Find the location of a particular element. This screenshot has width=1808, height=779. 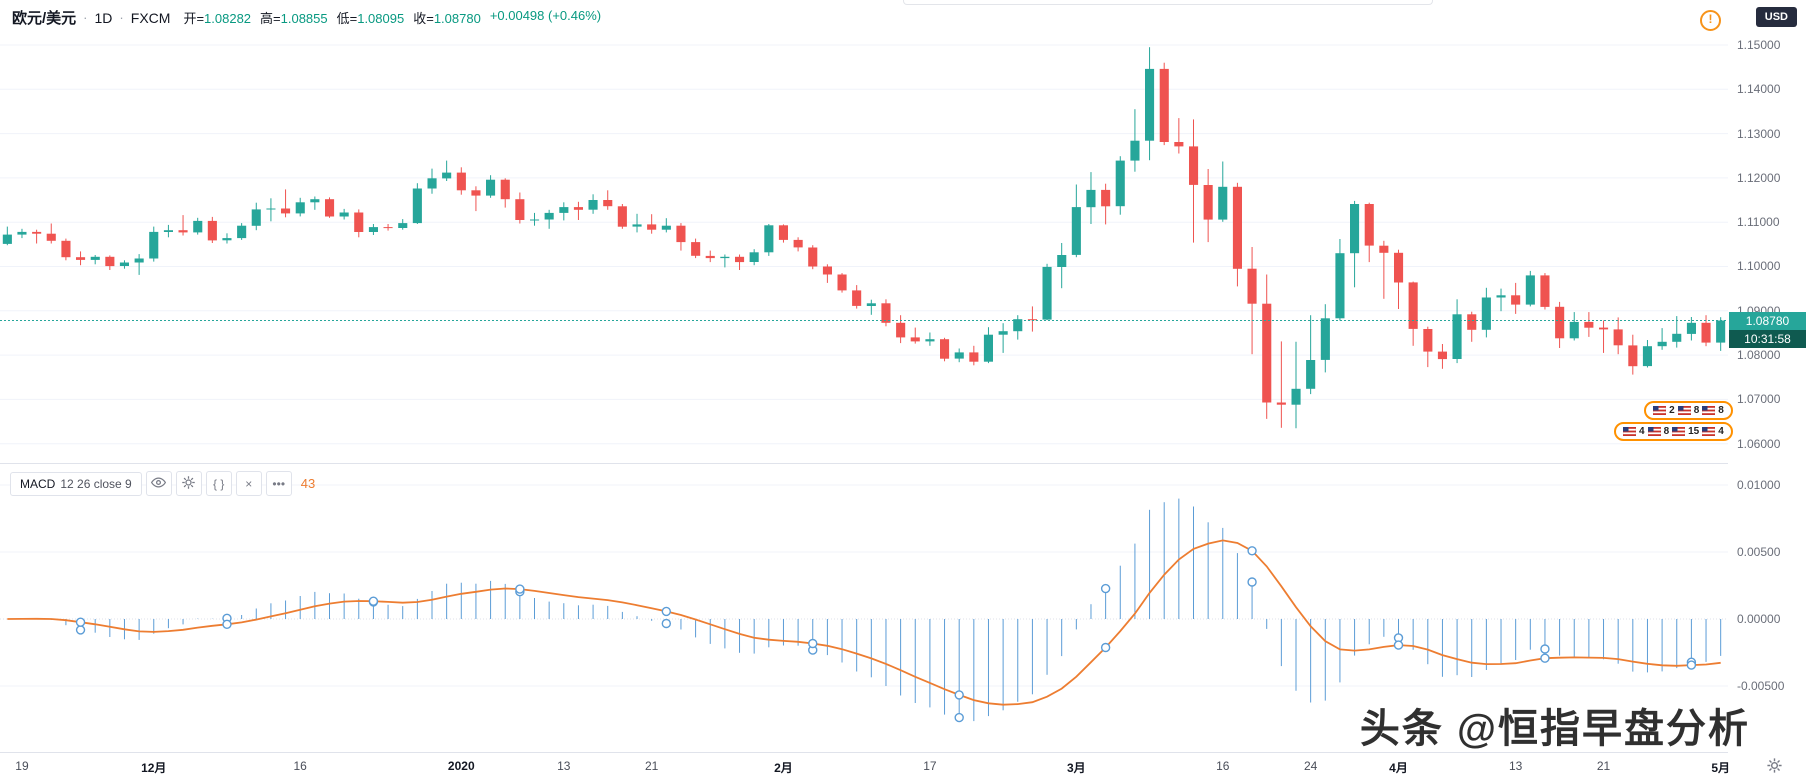

macd-scale-label: 0.01000 is located at coordinates (1759, 485).